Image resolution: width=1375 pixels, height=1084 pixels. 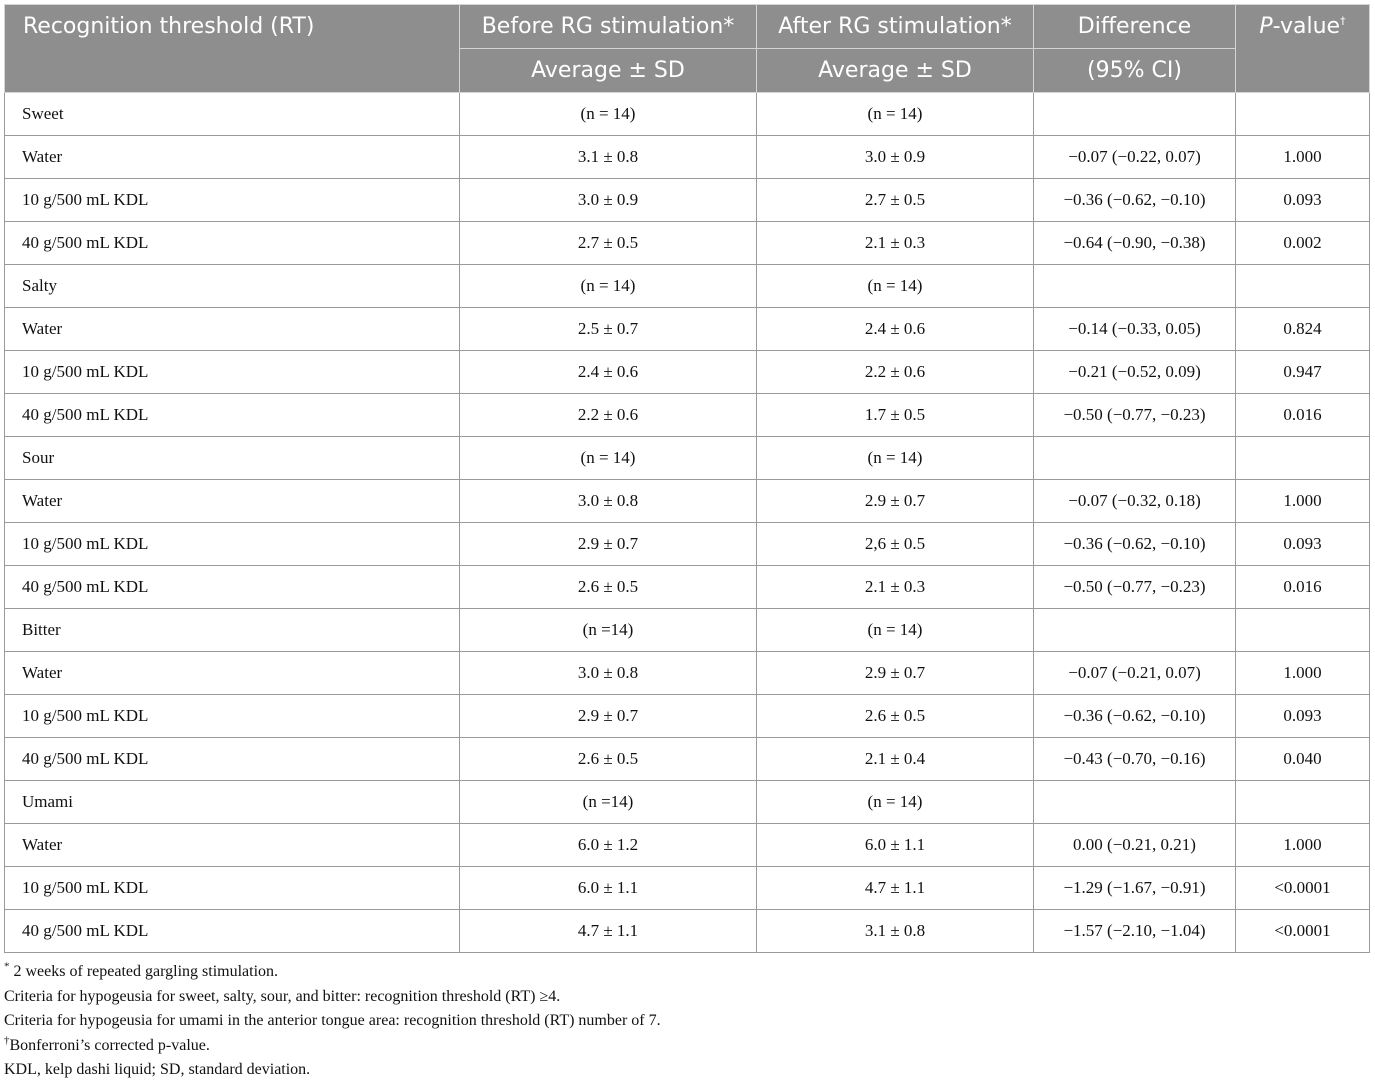 I want to click on cell-after-value: 2.4 ± 0.6, so click(x=895, y=329).